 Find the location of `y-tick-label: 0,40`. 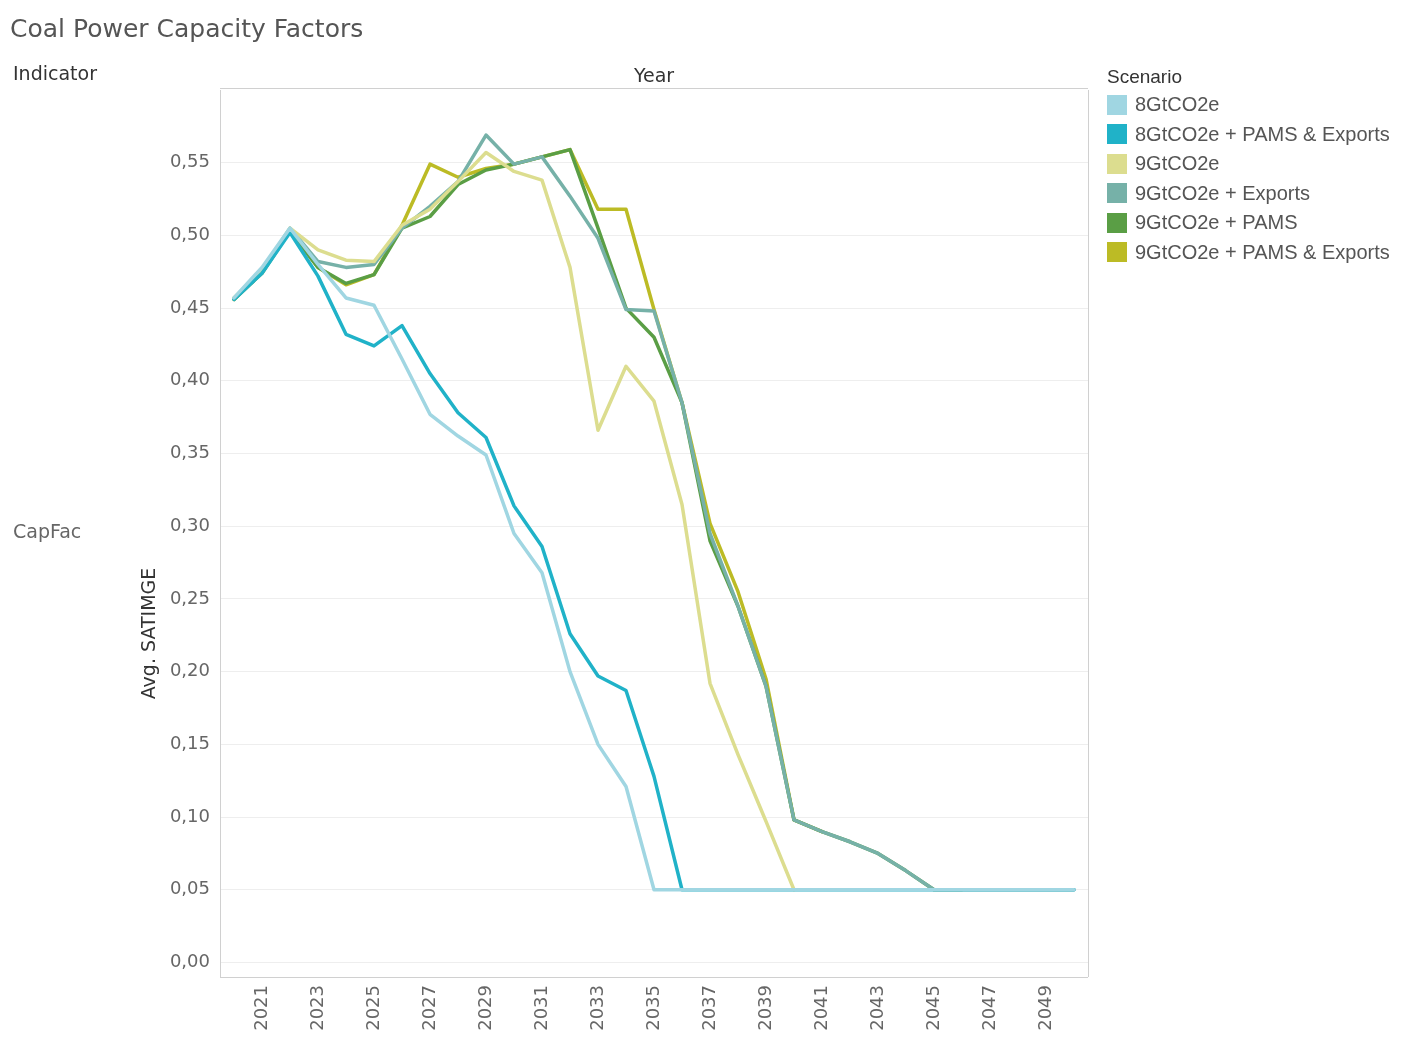

y-tick-label: 0,40 is located at coordinates (189, 379).